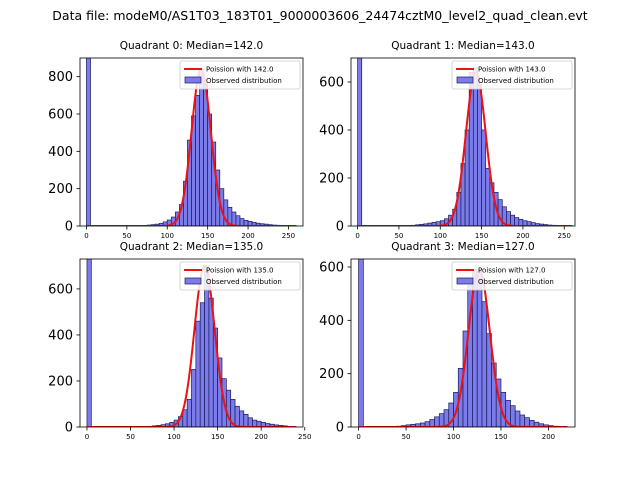 This screenshot has width=640, height=480. I want to click on panel-title: Quadrant 2: Median=135.0, so click(191, 247).